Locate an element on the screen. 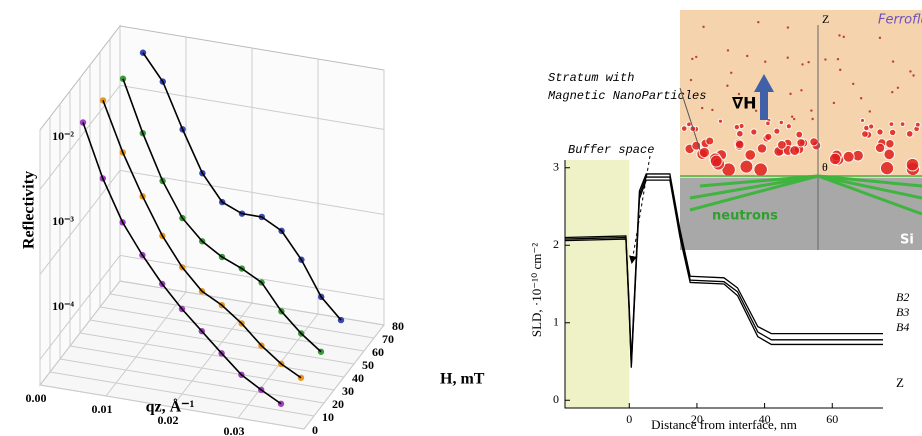 The width and height of the screenshot is (922, 436). h-tick-label: 20 is located at coordinates (338, 404).